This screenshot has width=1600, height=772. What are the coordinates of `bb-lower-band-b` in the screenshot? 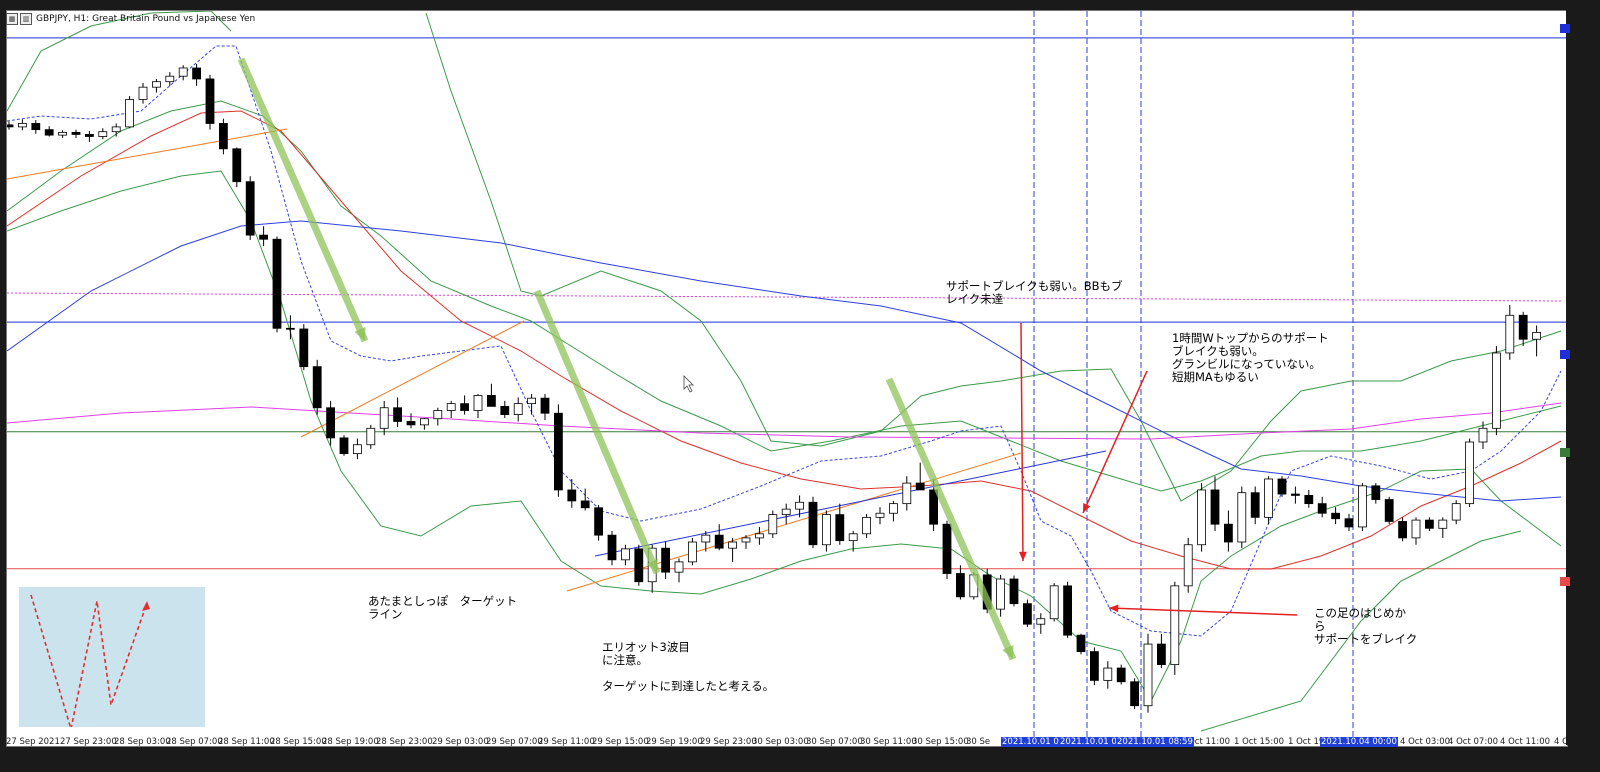 It's located at (1361, 631).